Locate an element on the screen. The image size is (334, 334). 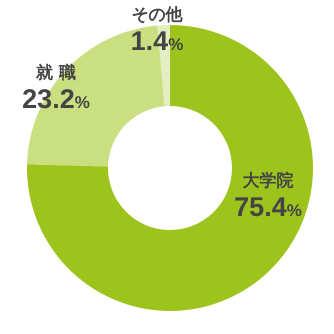
data-label: 75.4% is located at coordinates (268, 207).